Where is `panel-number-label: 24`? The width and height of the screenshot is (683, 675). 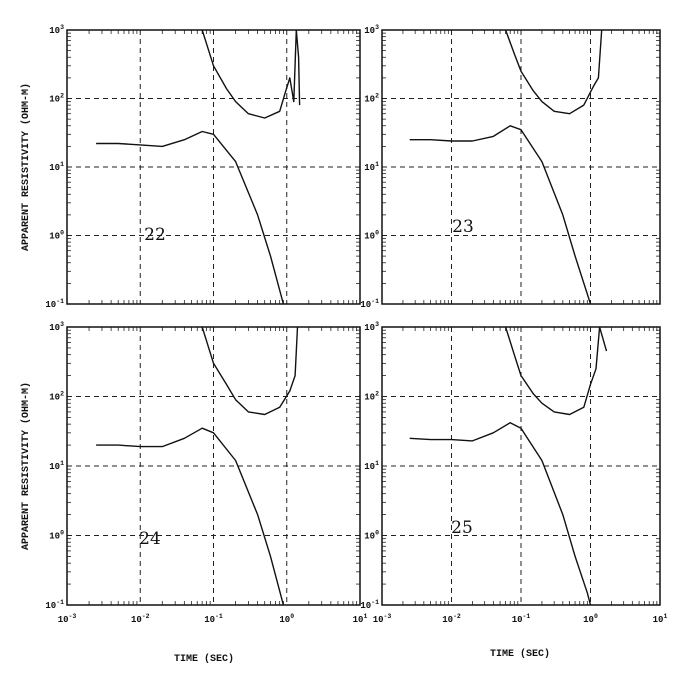 panel-number-label: 24 is located at coordinates (150, 539).